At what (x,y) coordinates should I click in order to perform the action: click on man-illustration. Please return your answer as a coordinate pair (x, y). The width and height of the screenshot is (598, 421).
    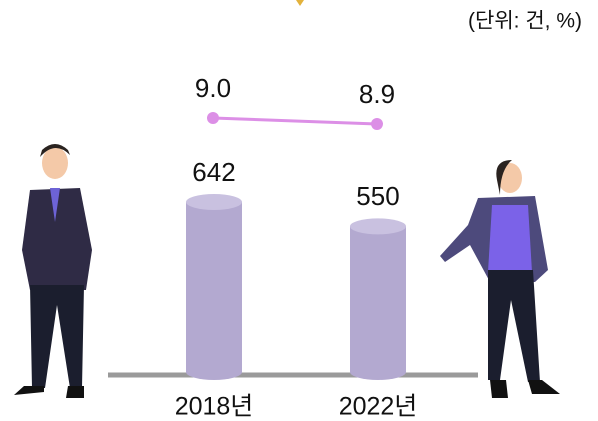
    Looking at the image, I should click on (53, 271).